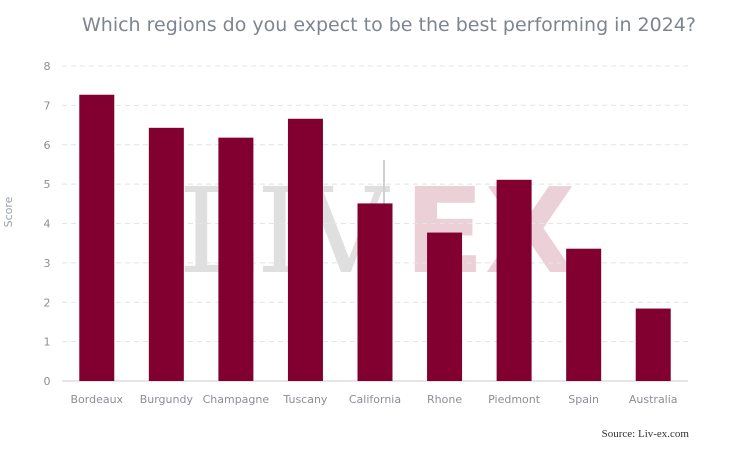  I want to click on x-tick-label: Bordeaux, so click(96, 399).